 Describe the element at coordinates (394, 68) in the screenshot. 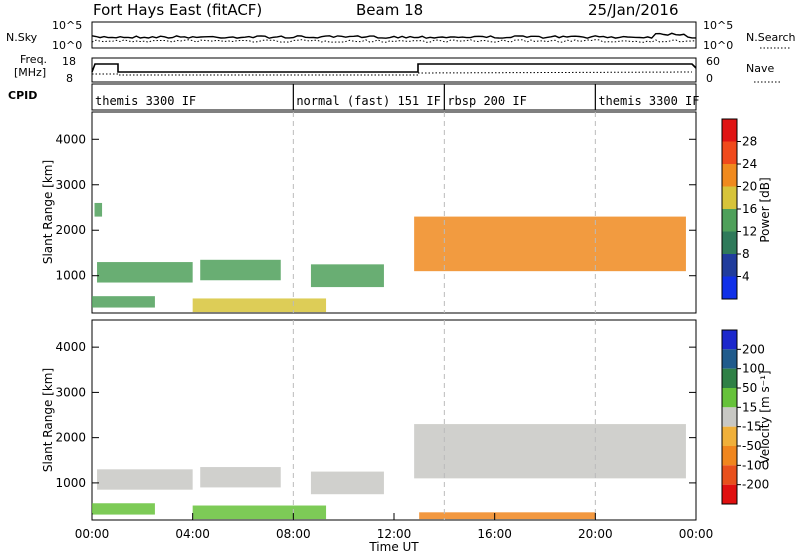

I see `frequency-trace` at that location.